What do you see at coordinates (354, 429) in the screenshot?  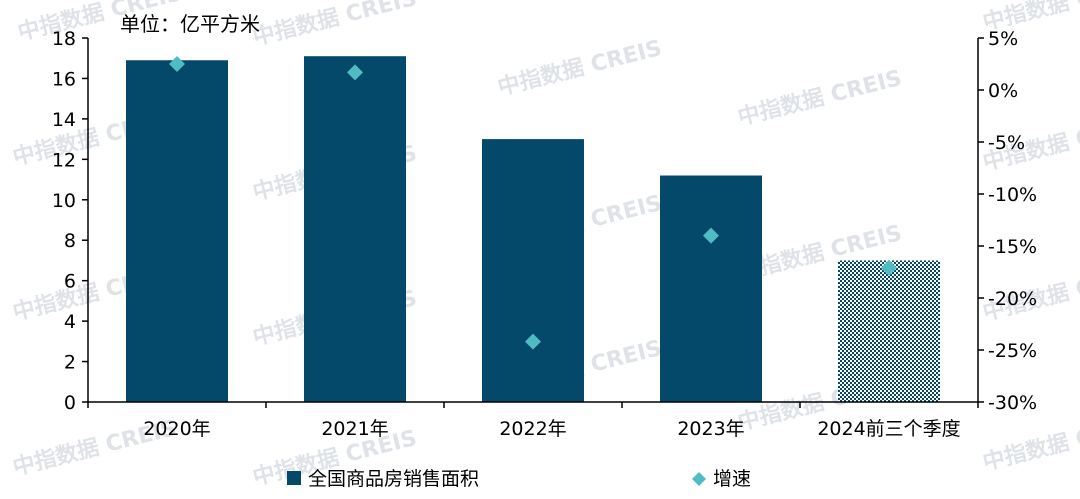 I see `x-category-label: 2021年` at bounding box center [354, 429].